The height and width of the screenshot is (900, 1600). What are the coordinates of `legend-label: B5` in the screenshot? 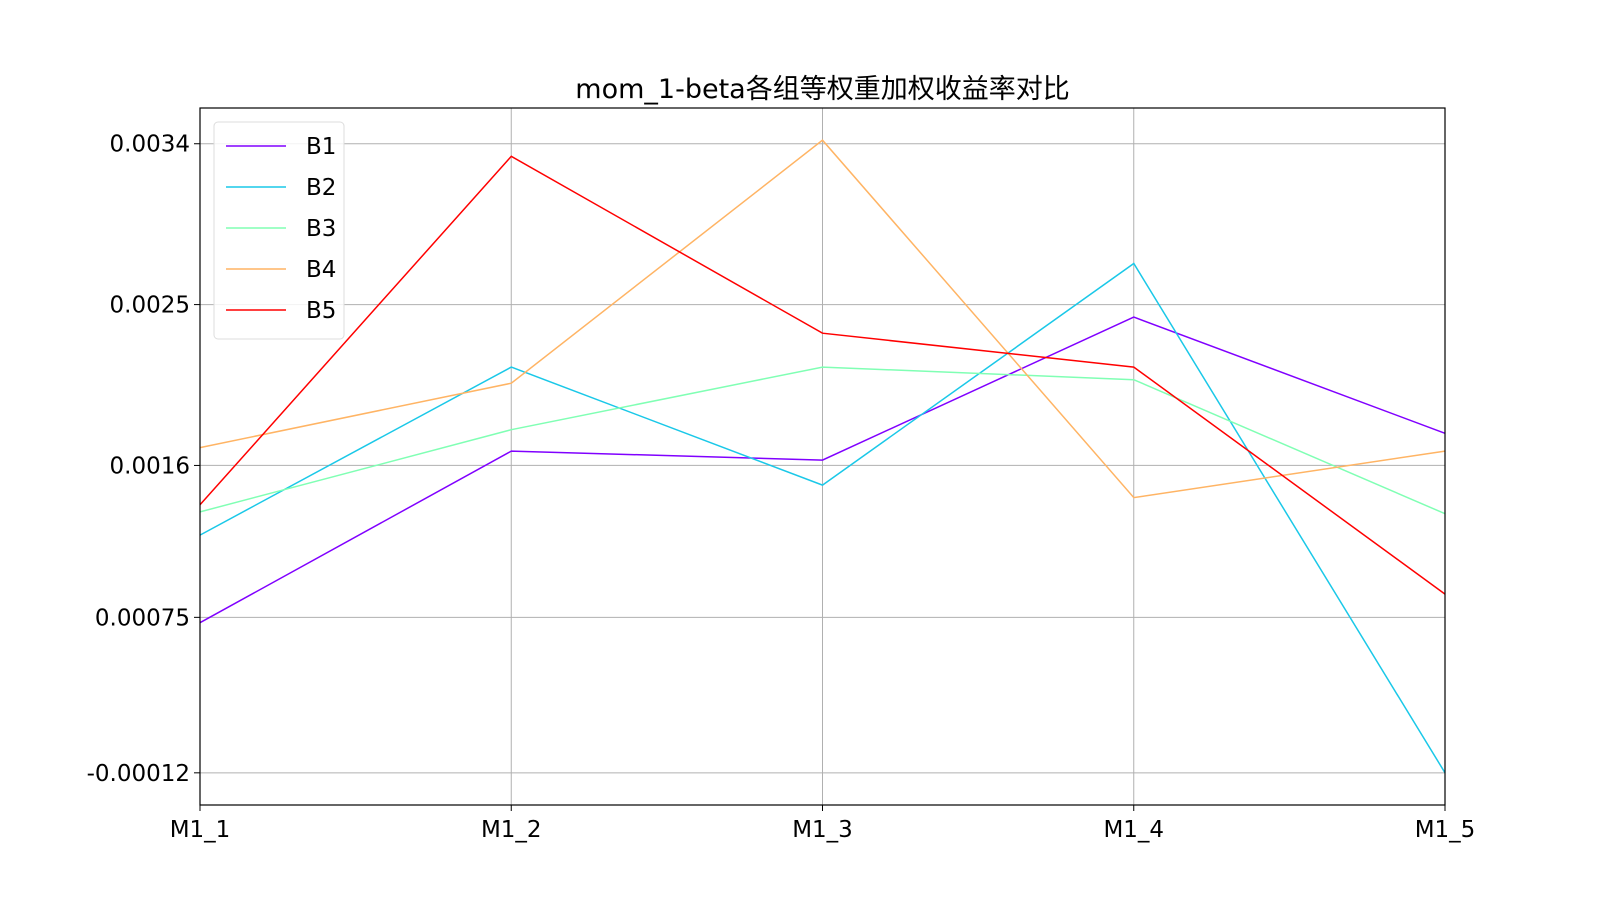 It's located at (321, 311).